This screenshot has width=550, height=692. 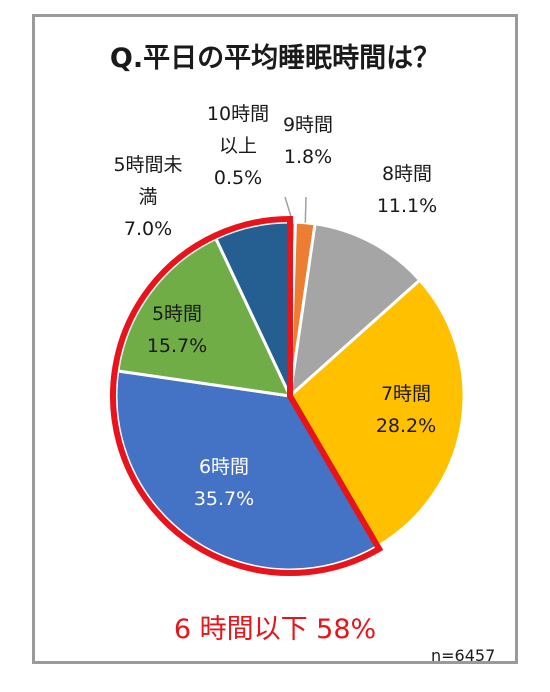 What do you see at coordinates (407, 206) in the screenshot?
I see `slice-value: 11.1%` at bounding box center [407, 206].